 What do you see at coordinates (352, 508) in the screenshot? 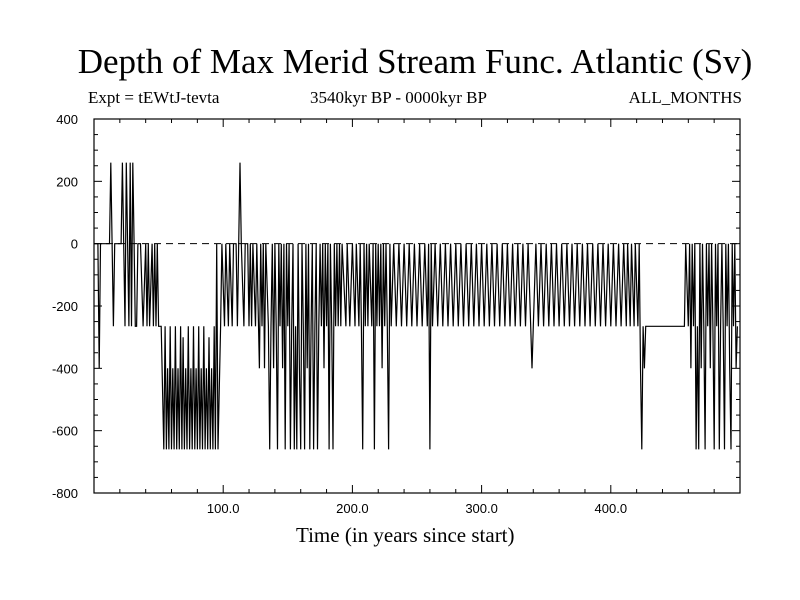
I see `x-tick-label: 200.0` at bounding box center [352, 508].